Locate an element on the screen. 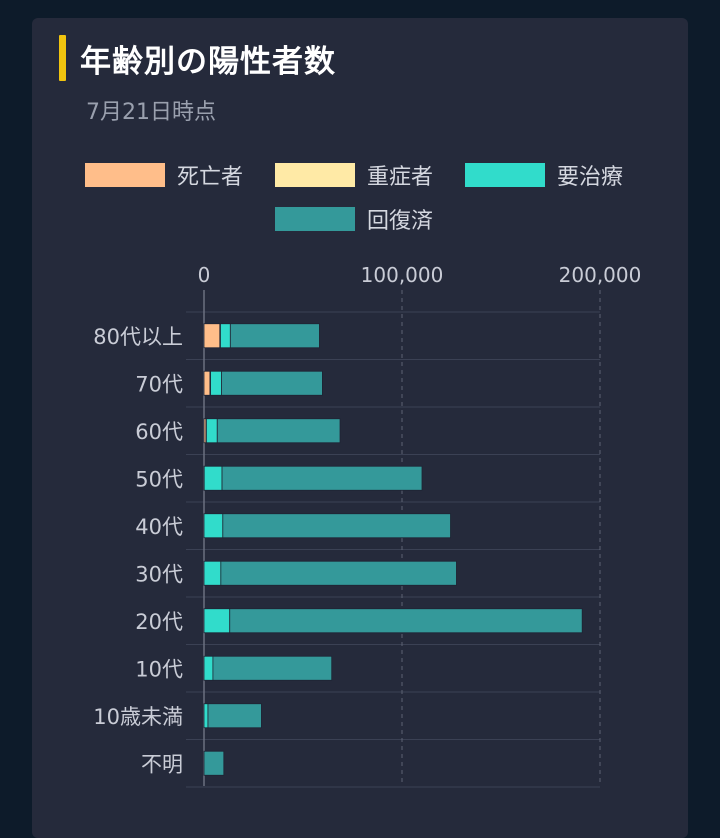  category-label: 不明 is located at coordinates (162, 764).